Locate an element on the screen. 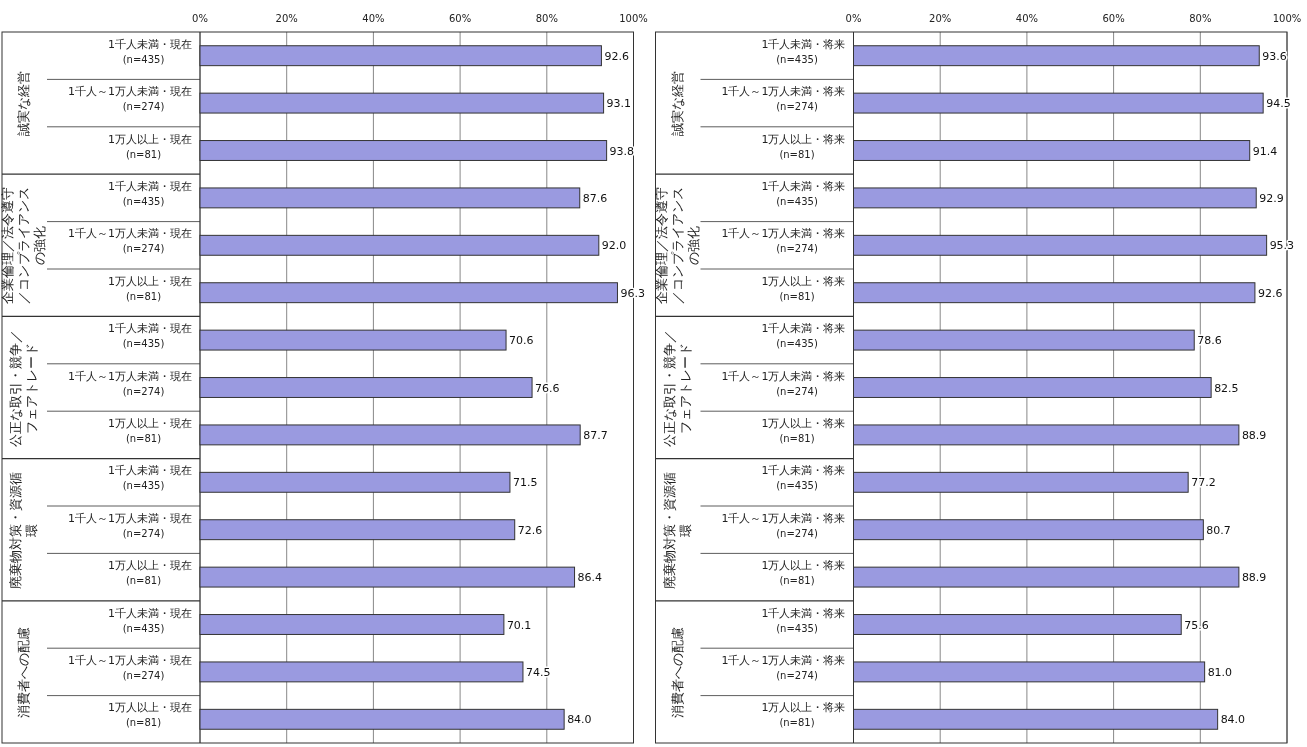 The image size is (1307, 747). data-label: 82.5 is located at coordinates (1226, 388).